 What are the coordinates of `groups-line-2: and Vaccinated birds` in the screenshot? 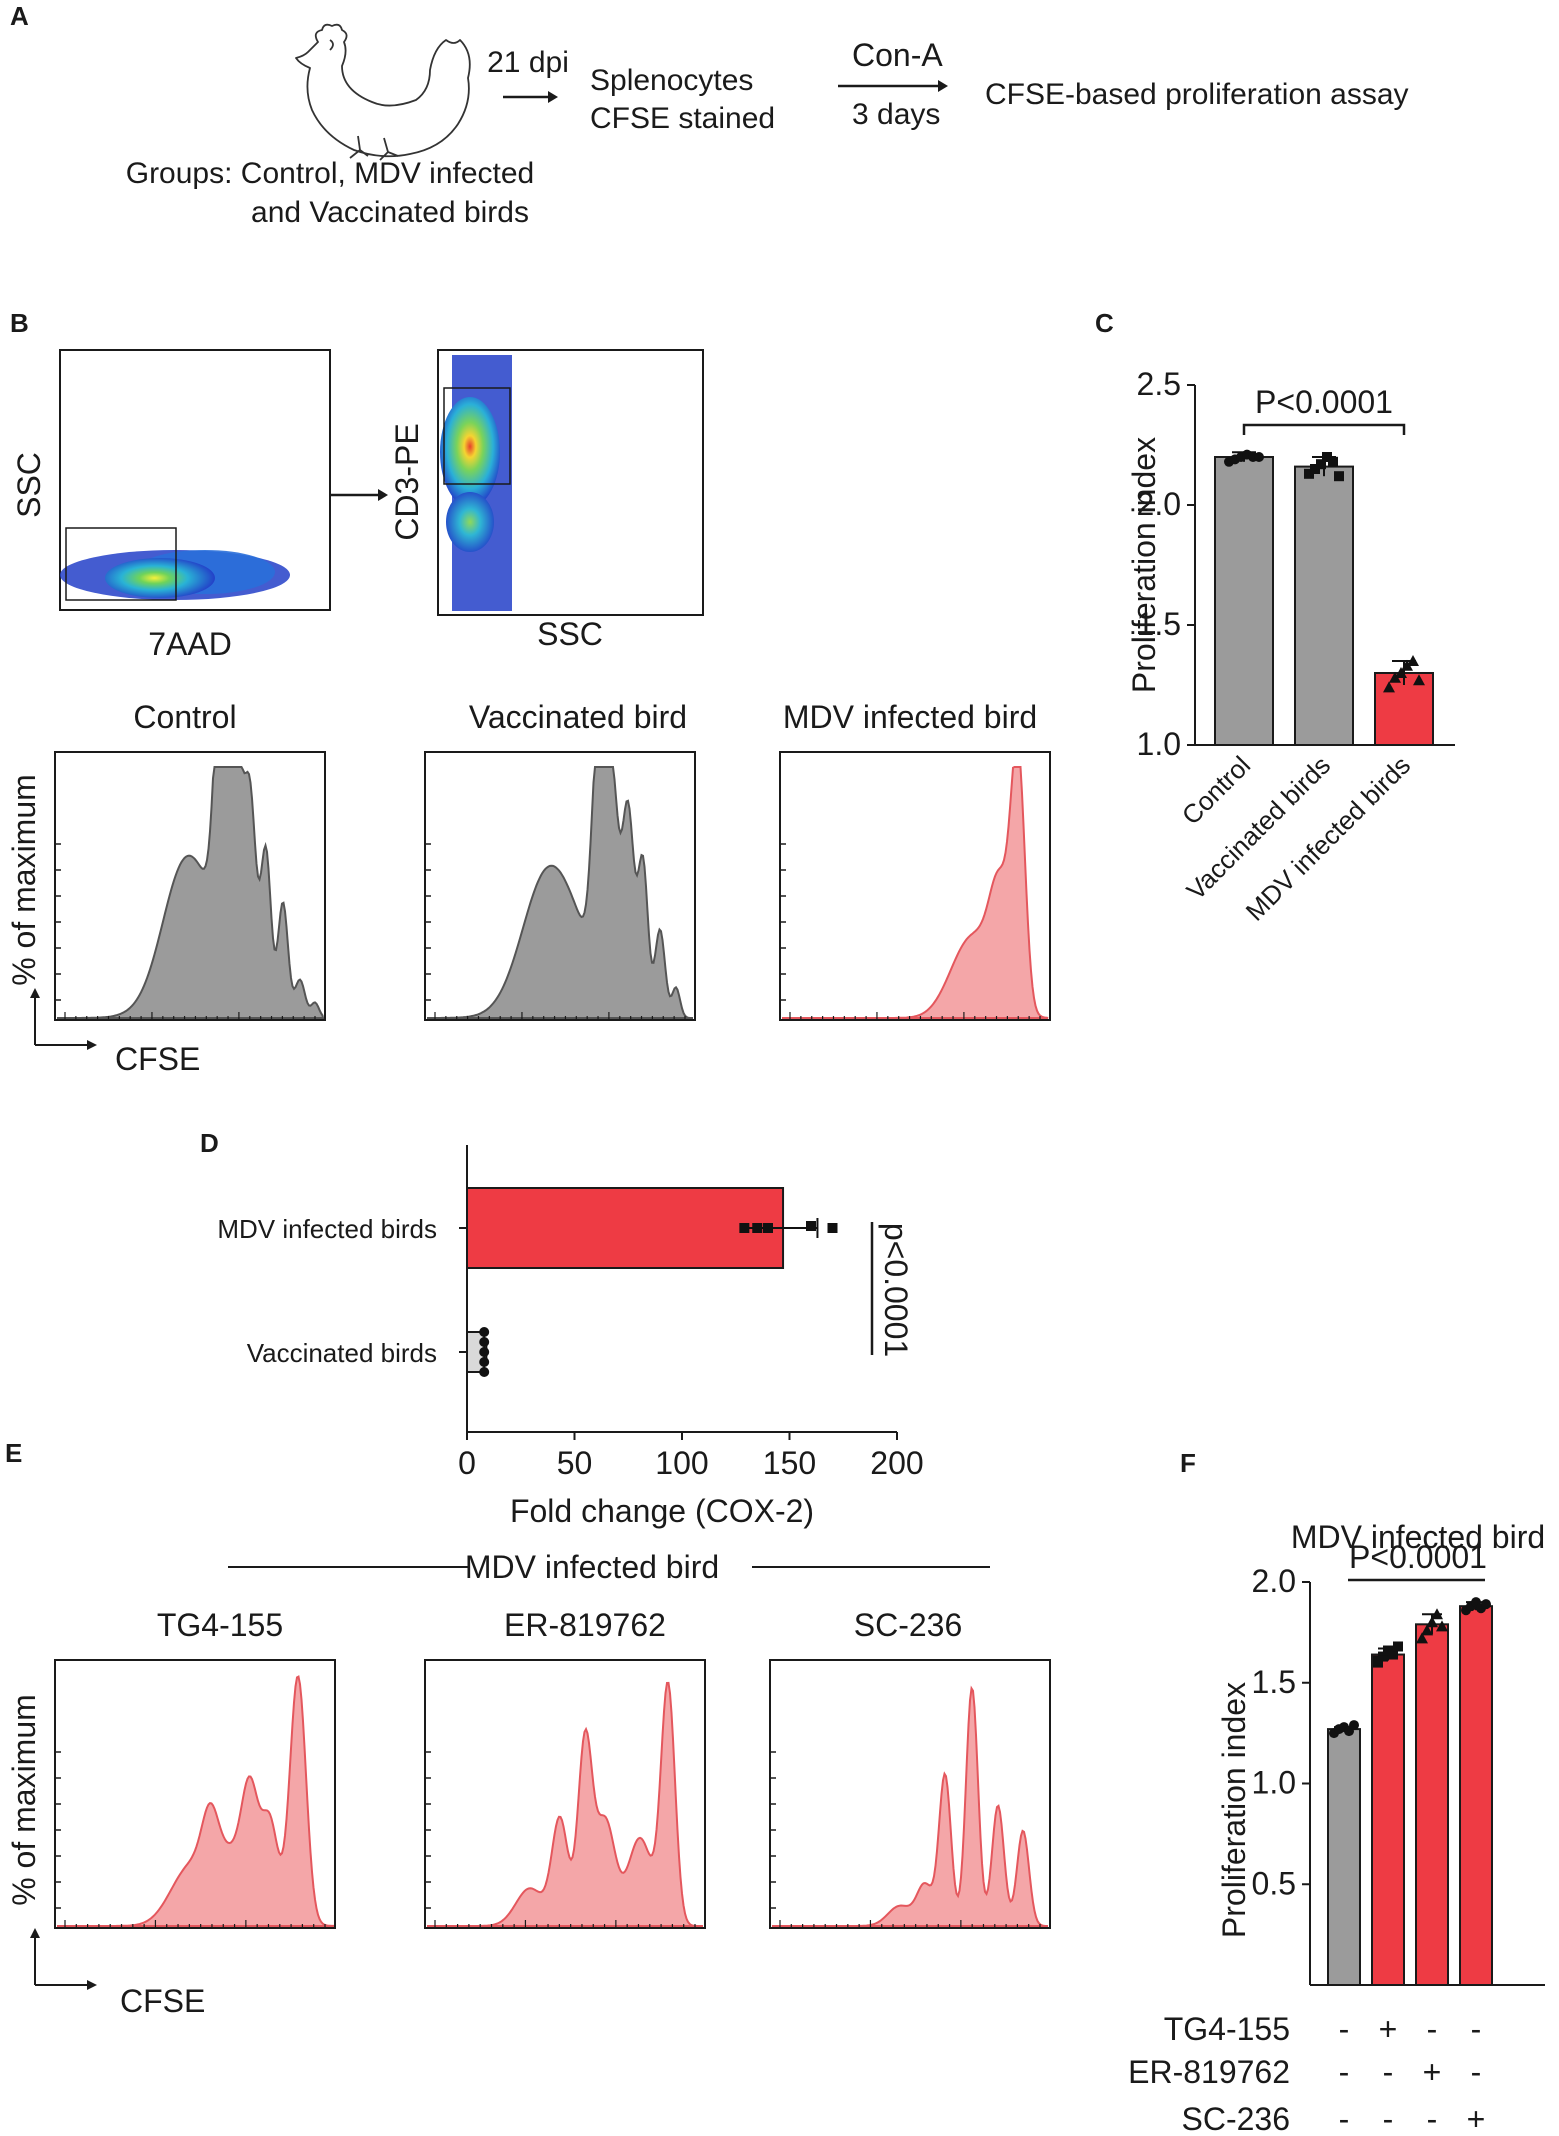 It's located at (390, 212).